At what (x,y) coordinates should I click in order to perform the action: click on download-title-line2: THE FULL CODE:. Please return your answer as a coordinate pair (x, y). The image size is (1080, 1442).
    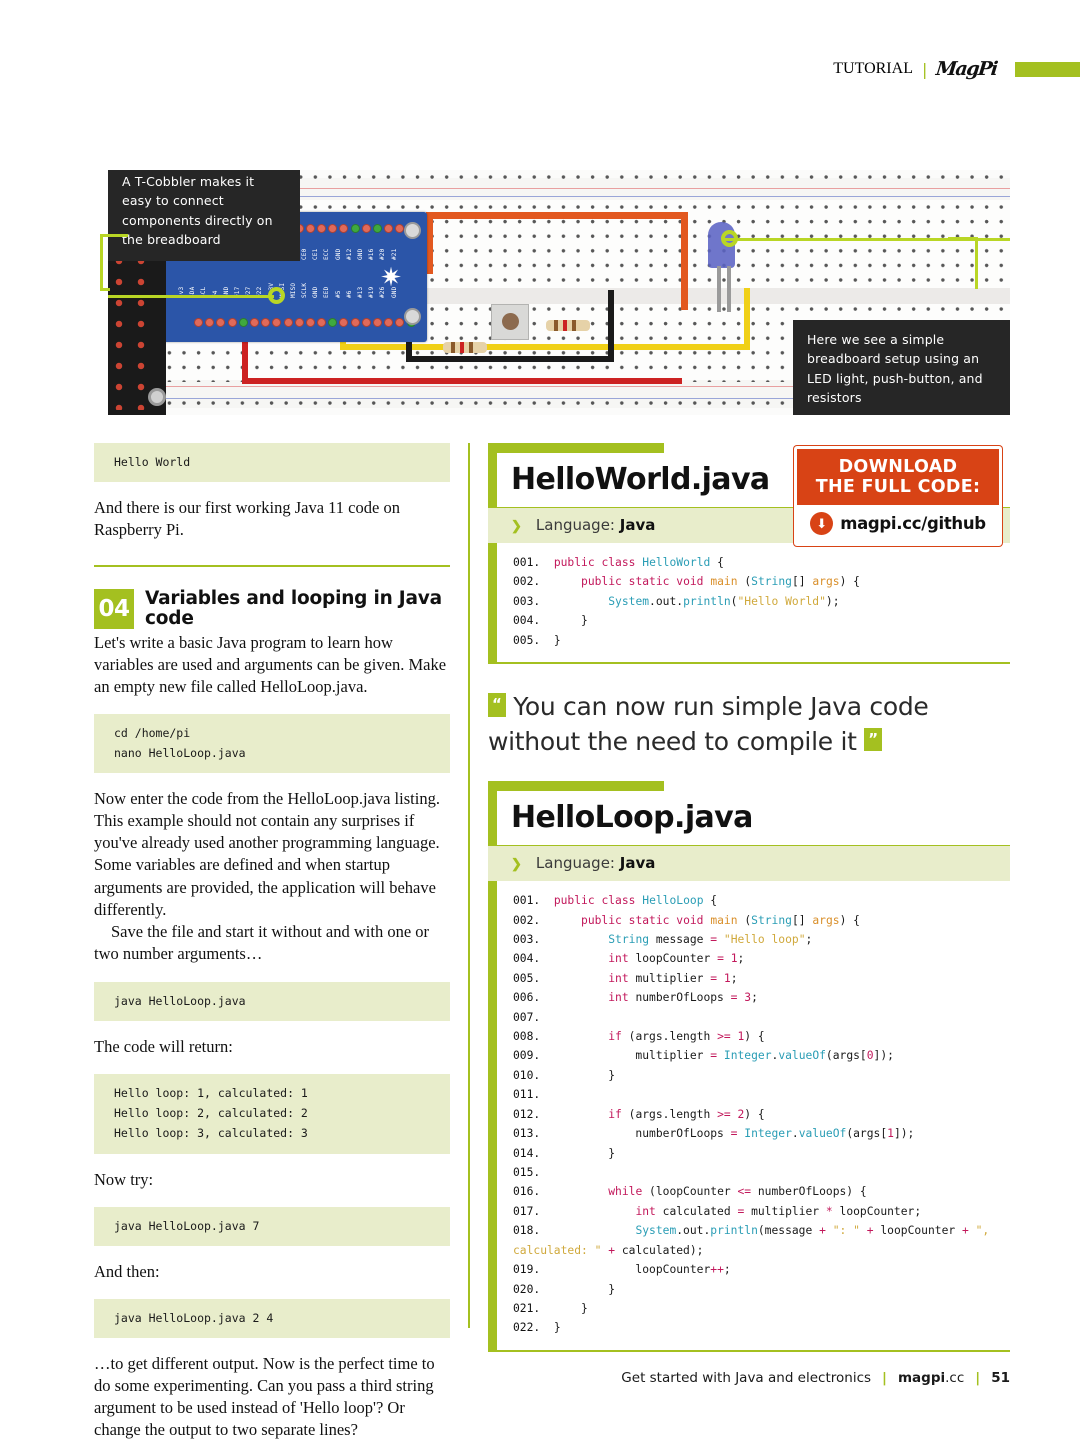
    Looking at the image, I should click on (898, 486).